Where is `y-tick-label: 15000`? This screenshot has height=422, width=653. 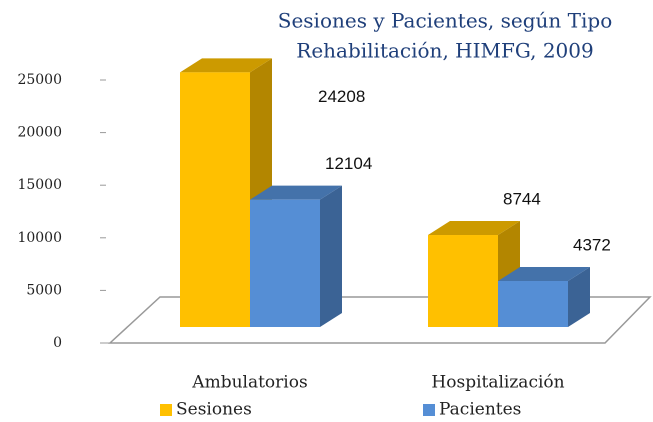
y-tick-label: 15000 is located at coordinates (39, 185).